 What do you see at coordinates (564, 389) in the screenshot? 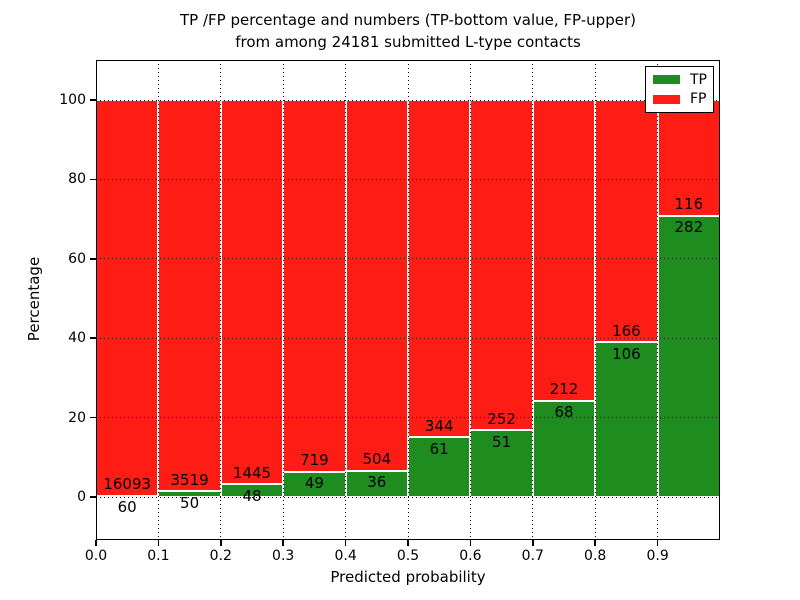
I see `fp-count-label: 212` at bounding box center [564, 389].